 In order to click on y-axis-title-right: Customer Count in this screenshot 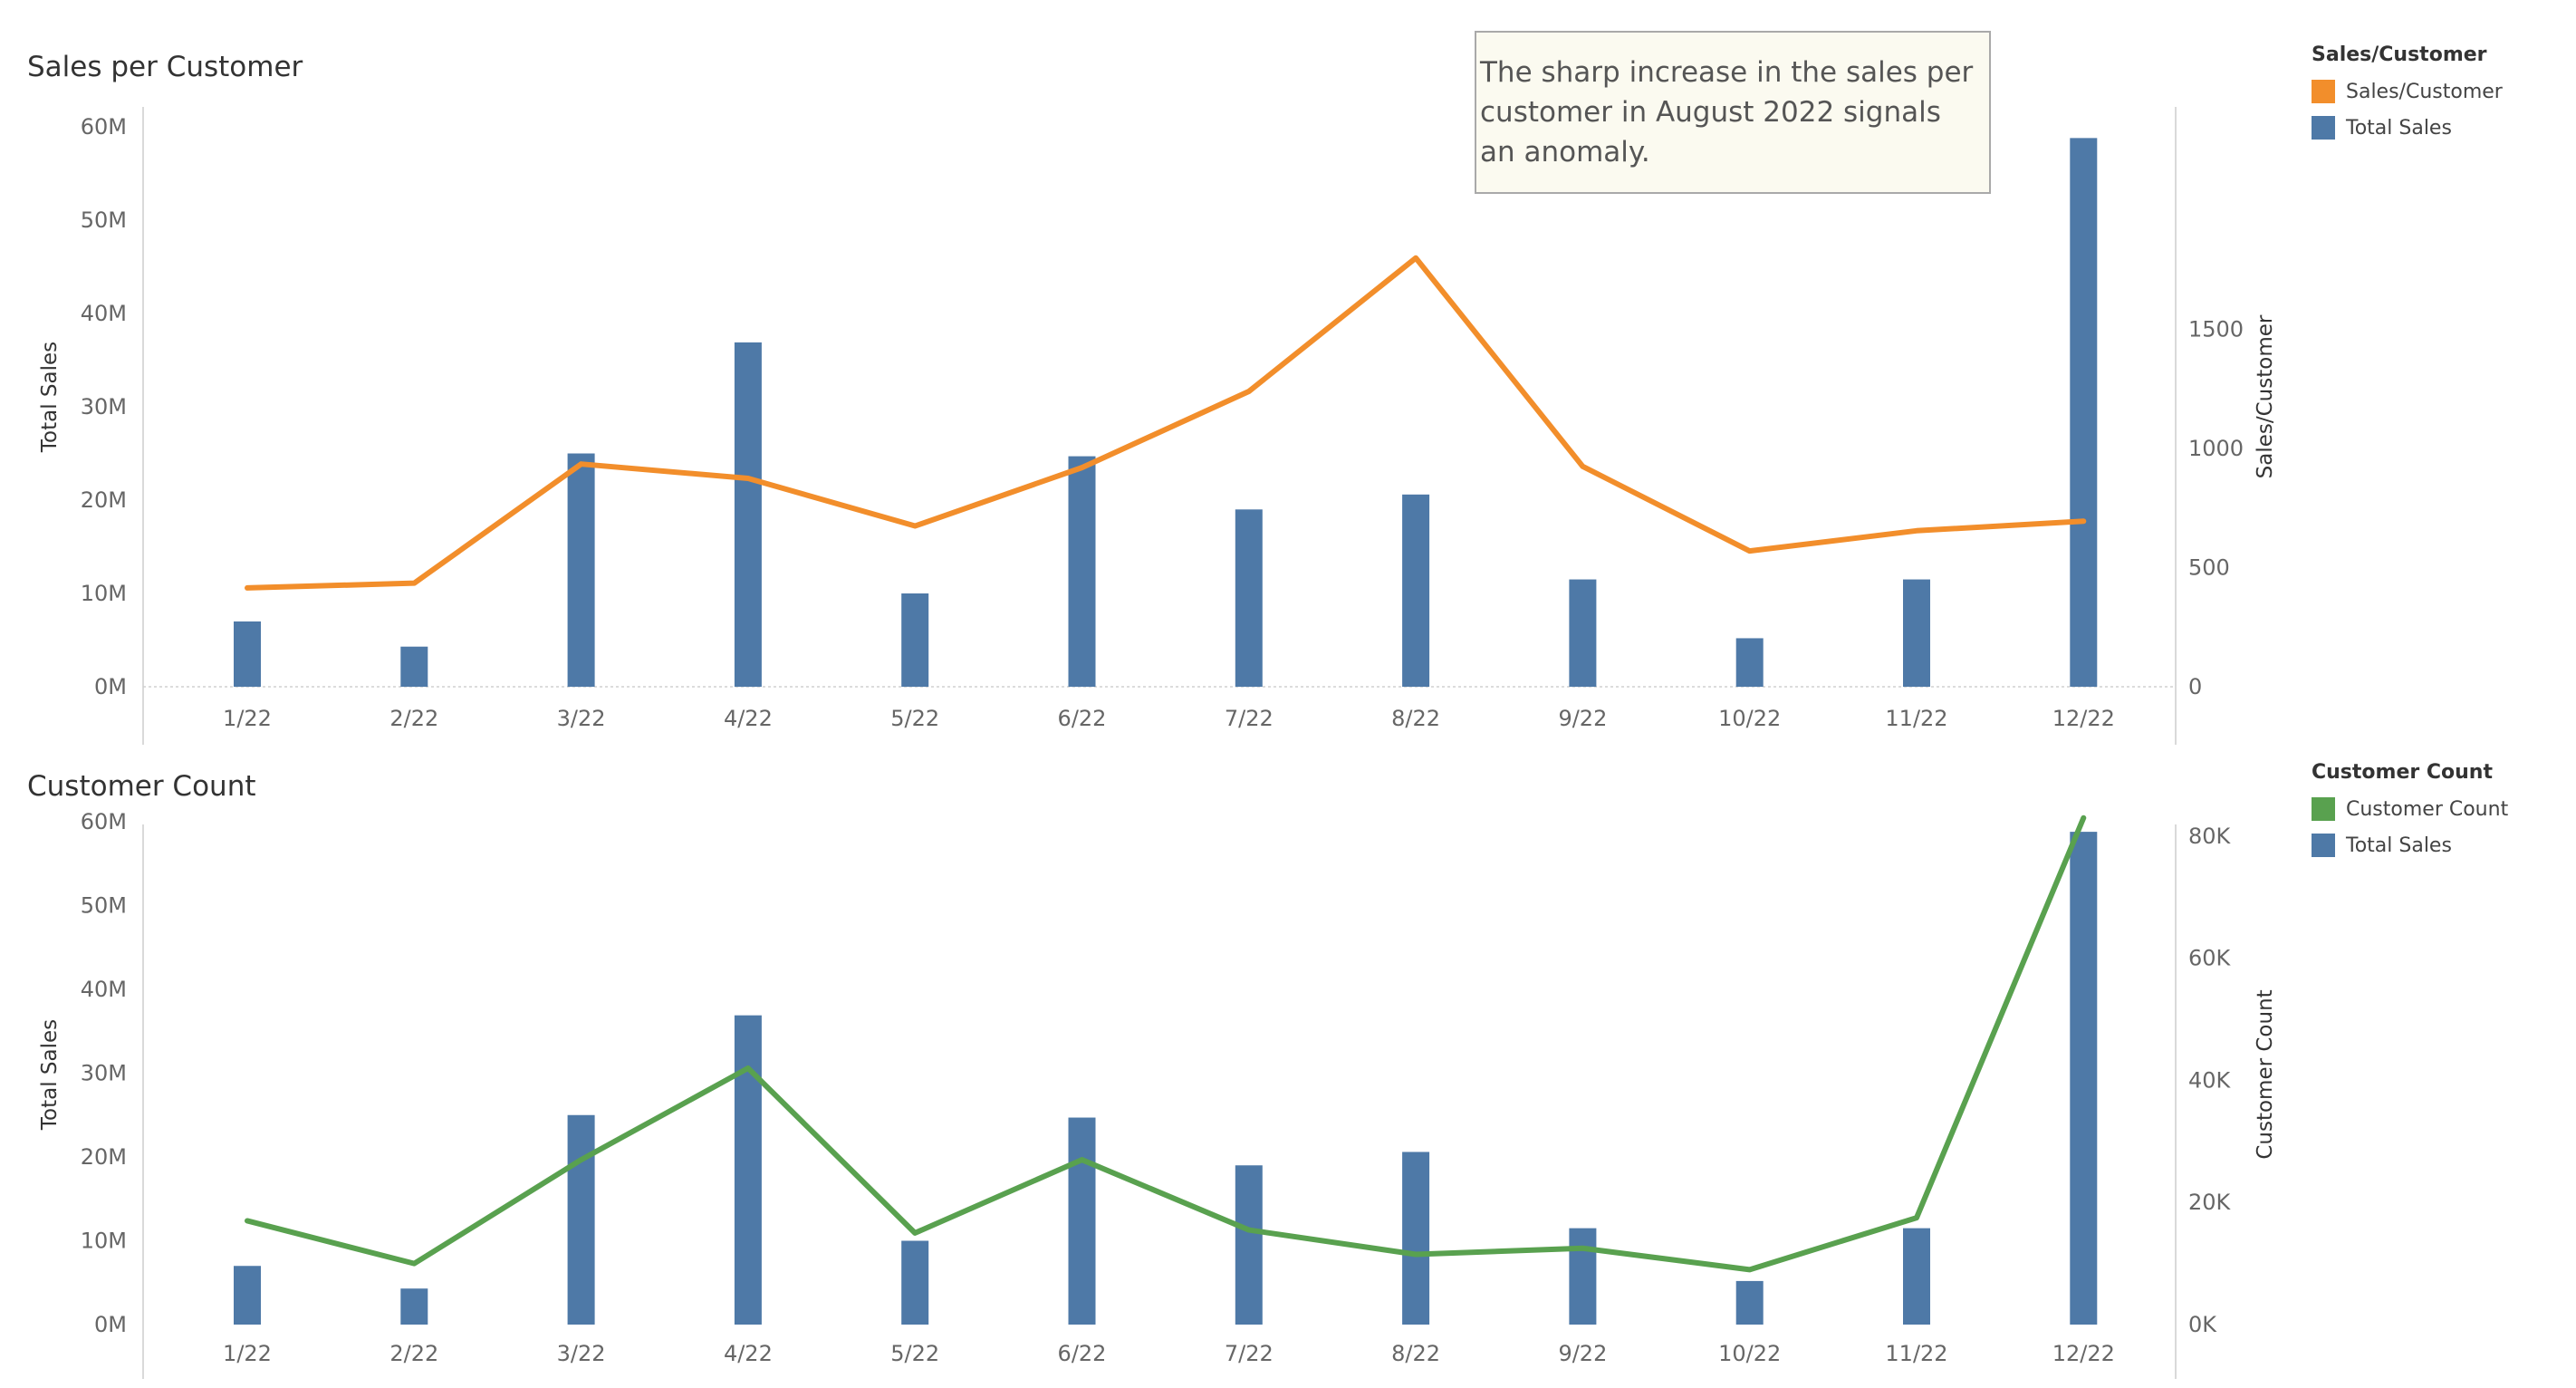, I will do `click(2265, 1074)`.